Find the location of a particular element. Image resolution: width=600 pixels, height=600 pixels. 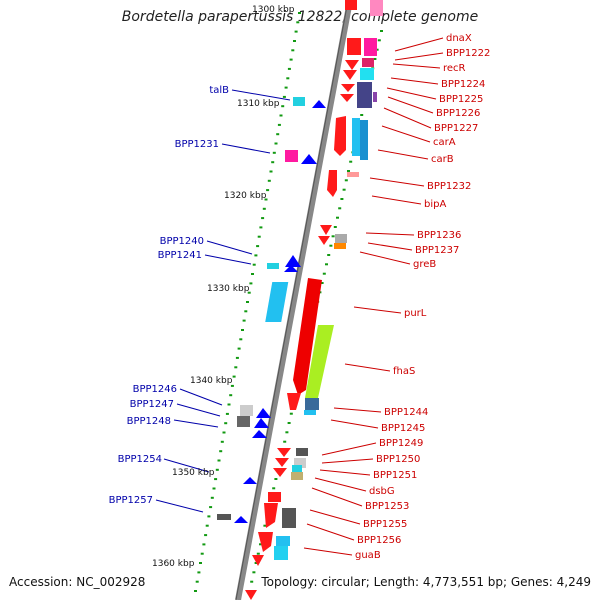

gene-arrow-end is located at coordinates (258, 560).